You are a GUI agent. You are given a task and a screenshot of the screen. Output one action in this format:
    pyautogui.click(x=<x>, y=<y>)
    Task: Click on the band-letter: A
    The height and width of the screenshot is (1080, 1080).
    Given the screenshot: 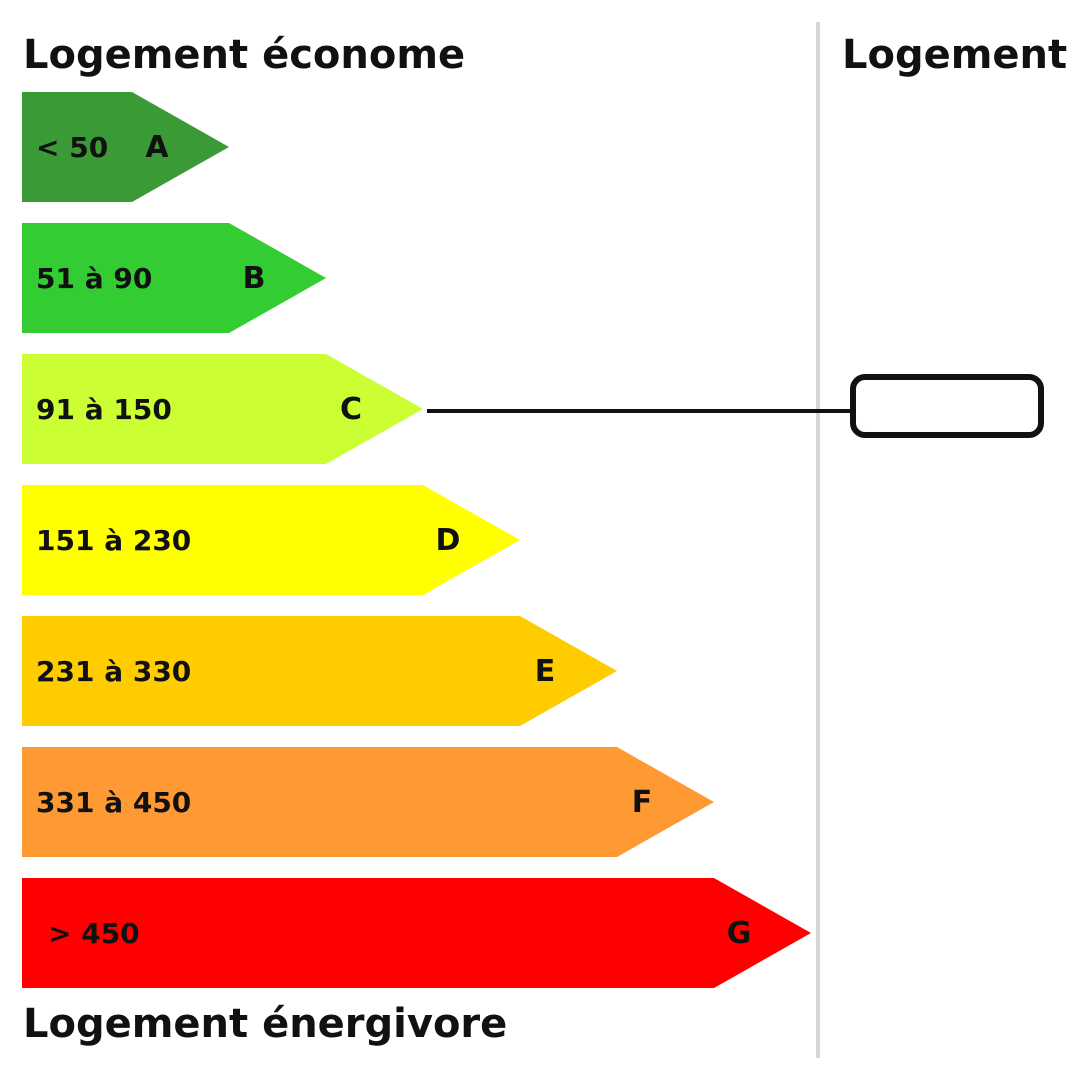 What is the action you would take?
    pyautogui.click(x=157, y=147)
    